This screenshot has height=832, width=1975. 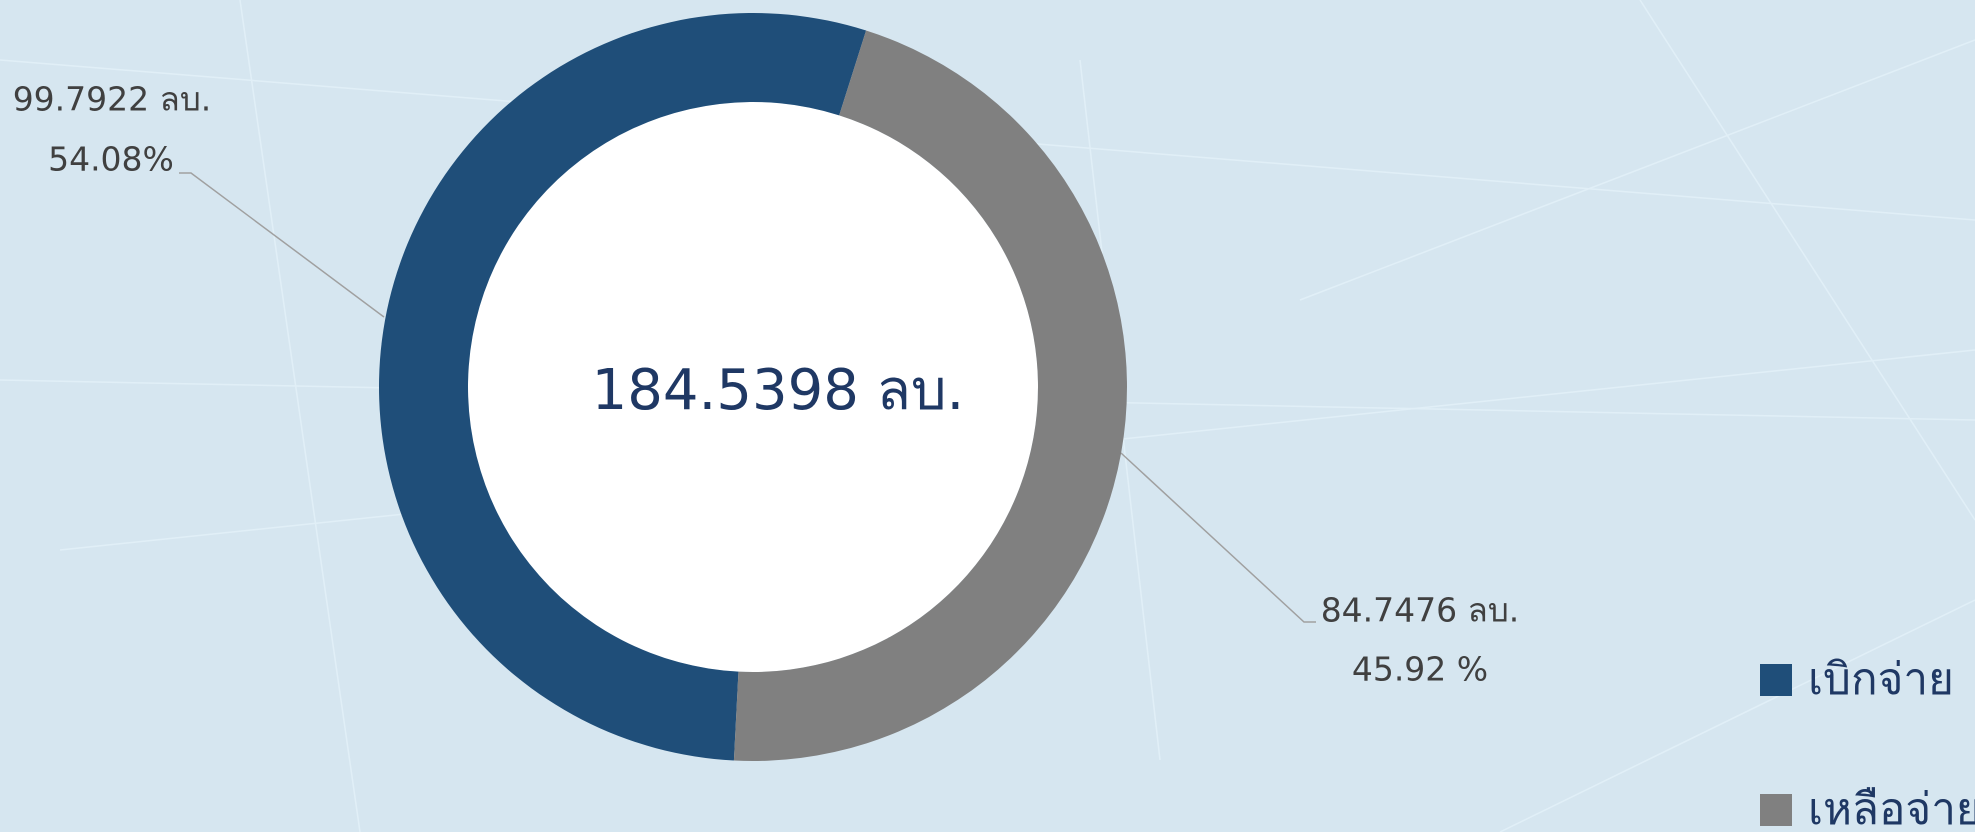 I want to click on legend-label: เบิกจ่าย, so click(x=1881, y=679).